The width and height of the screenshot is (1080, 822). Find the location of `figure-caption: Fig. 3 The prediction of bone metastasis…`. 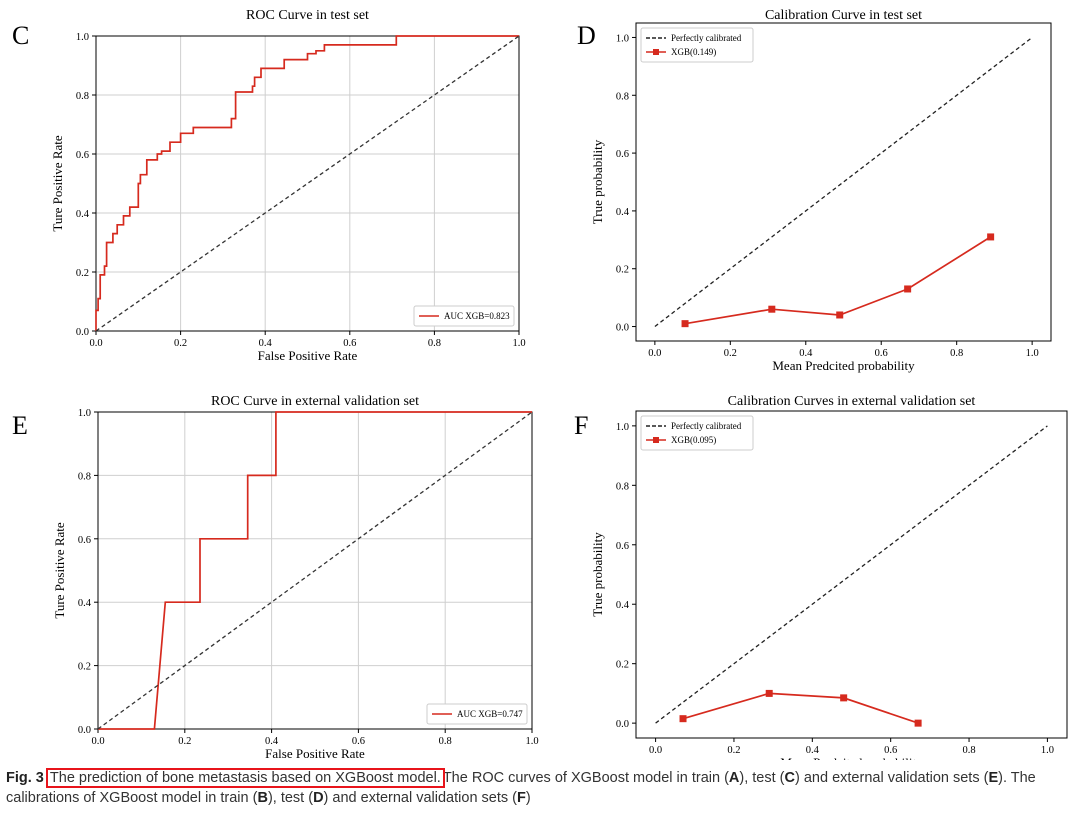

figure-caption: Fig. 3 The prediction of bone metastasis… is located at coordinates (539, 788).